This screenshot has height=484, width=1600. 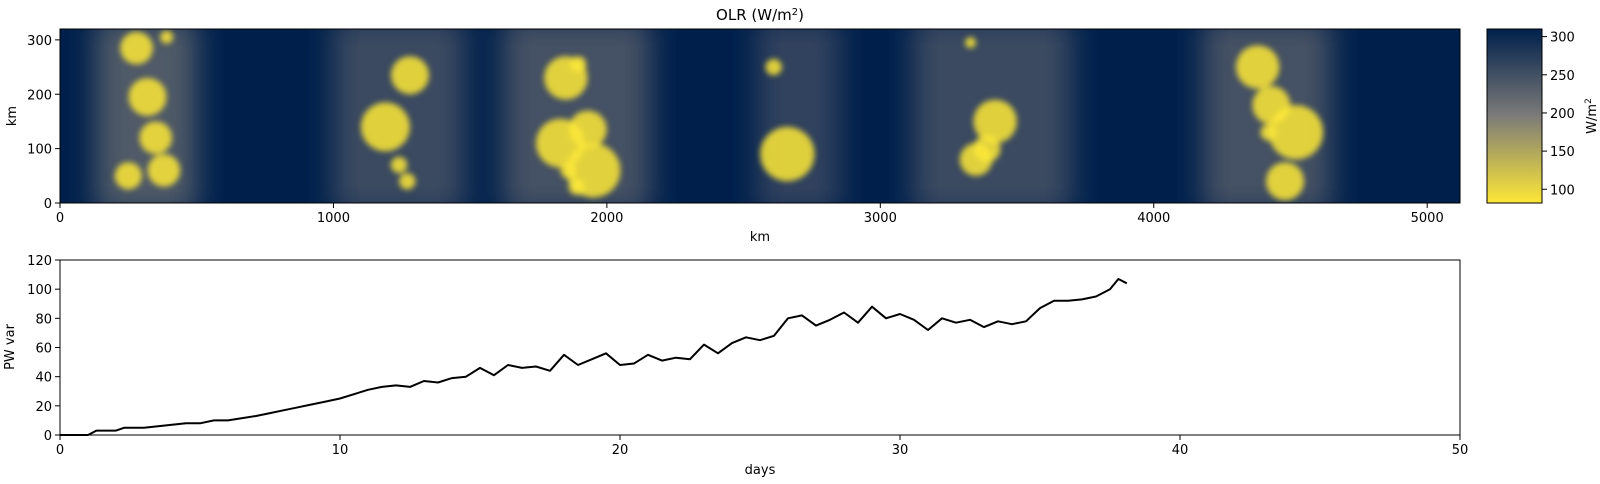 I want to click on colorbar-ticks: 100 150 200 250 300, so click(x=1558, y=114).